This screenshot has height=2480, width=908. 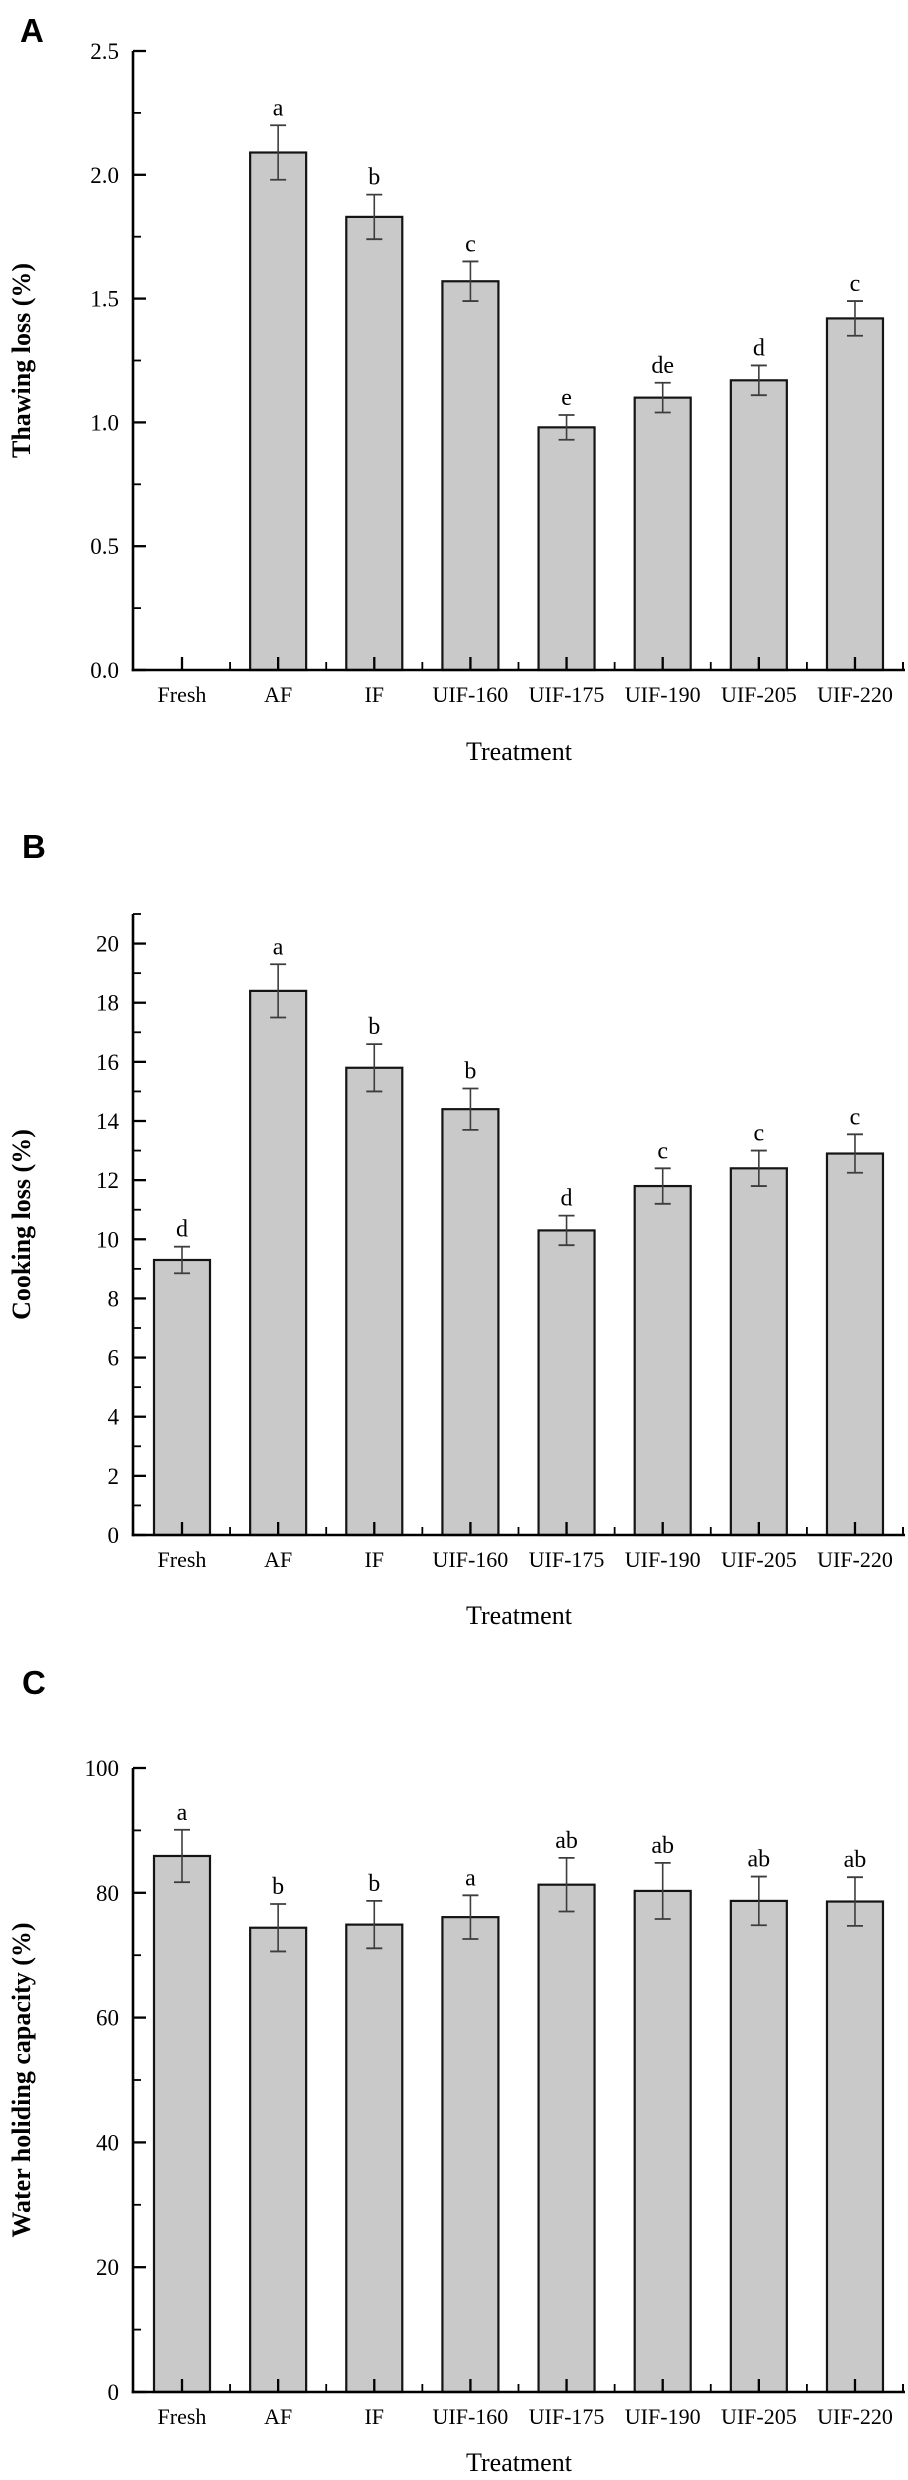 What do you see at coordinates (21, 2079) in the screenshot?
I see `y-axis-title: Water holiding capacity (%)` at bounding box center [21, 2079].